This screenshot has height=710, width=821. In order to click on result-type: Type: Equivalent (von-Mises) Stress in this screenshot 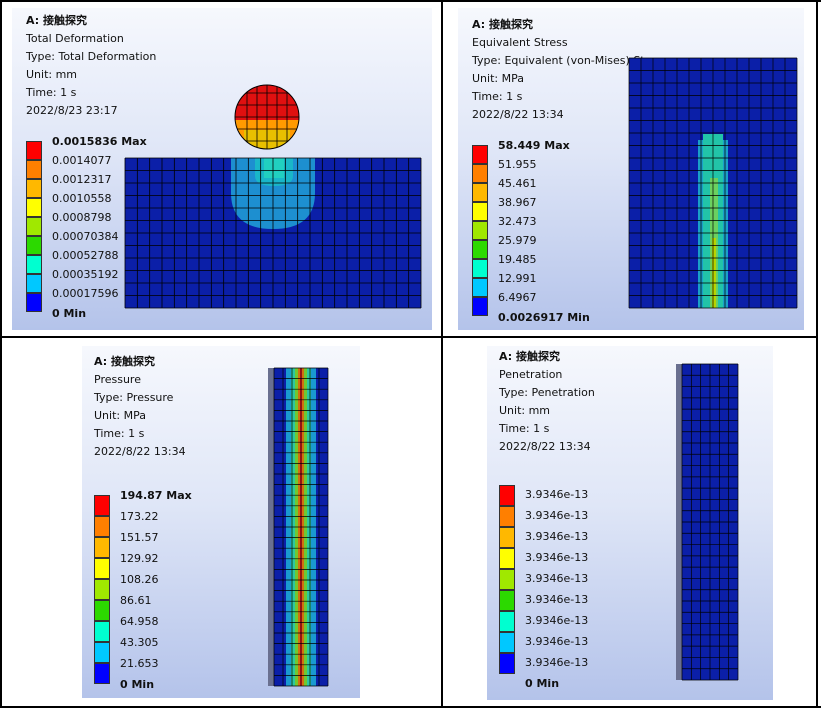, I will do `click(570, 60)`.